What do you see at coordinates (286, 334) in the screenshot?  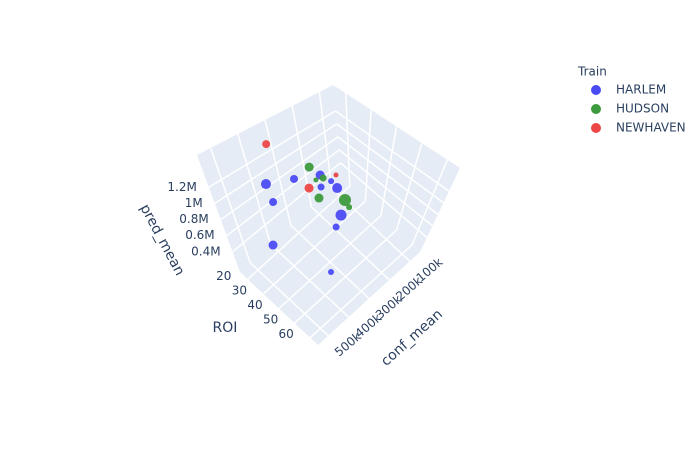 I see `y-tick-label: 60` at bounding box center [286, 334].